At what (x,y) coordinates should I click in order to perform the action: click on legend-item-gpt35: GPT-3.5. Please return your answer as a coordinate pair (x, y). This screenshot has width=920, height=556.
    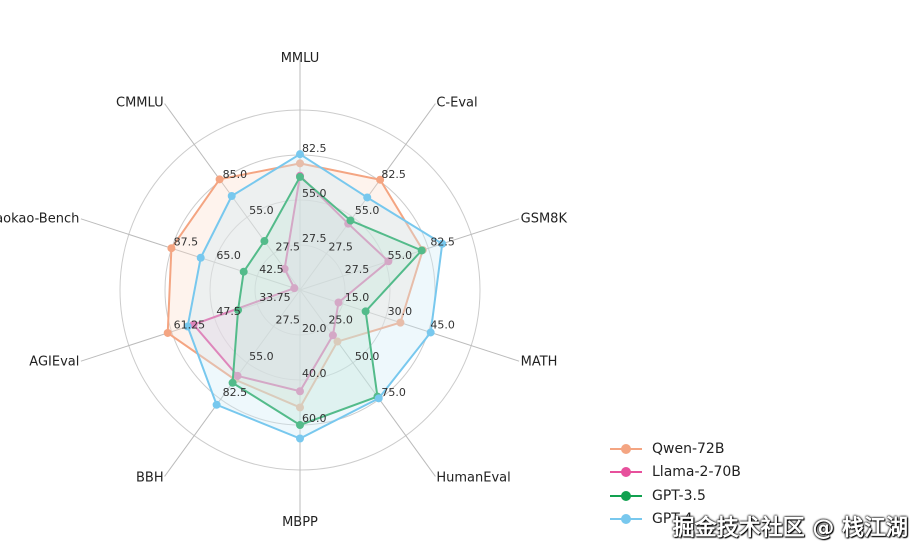
    Looking at the image, I should click on (675, 496).